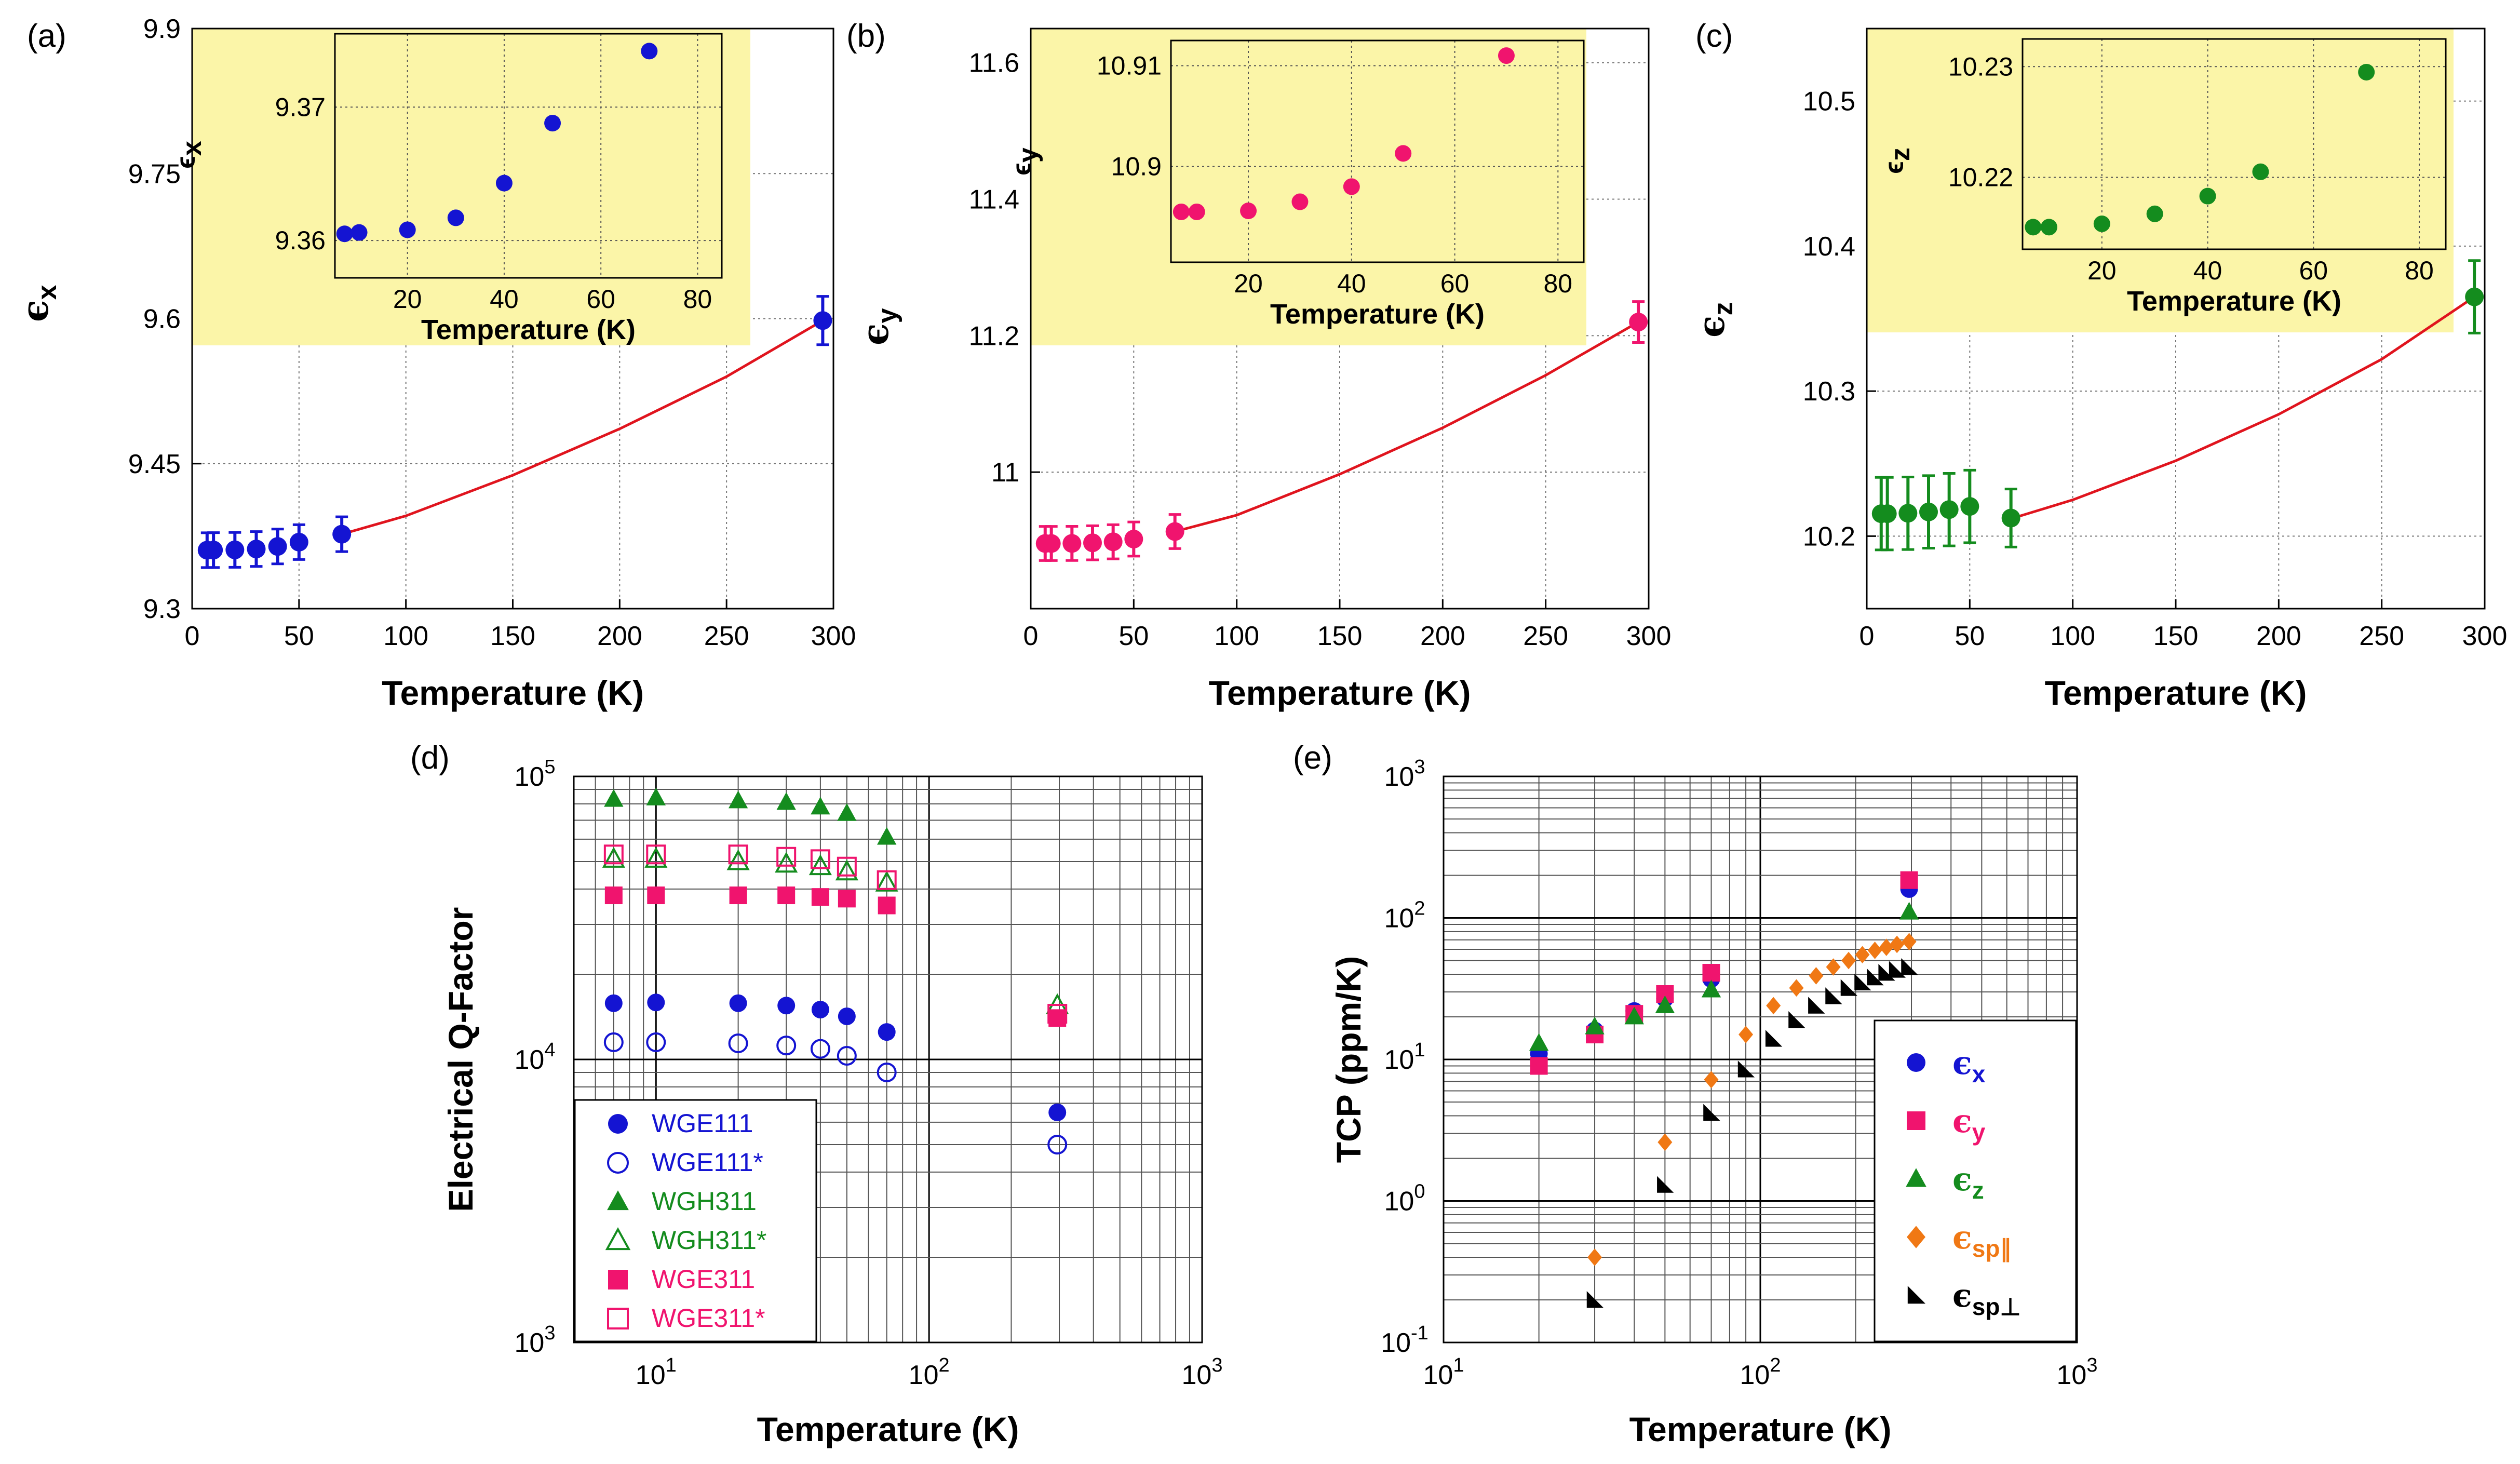 Image resolution: width=2520 pixels, height=1464 pixels. What do you see at coordinates (549, 767) in the screenshot?
I see `y-tick-label-exponent: 5` at bounding box center [549, 767].